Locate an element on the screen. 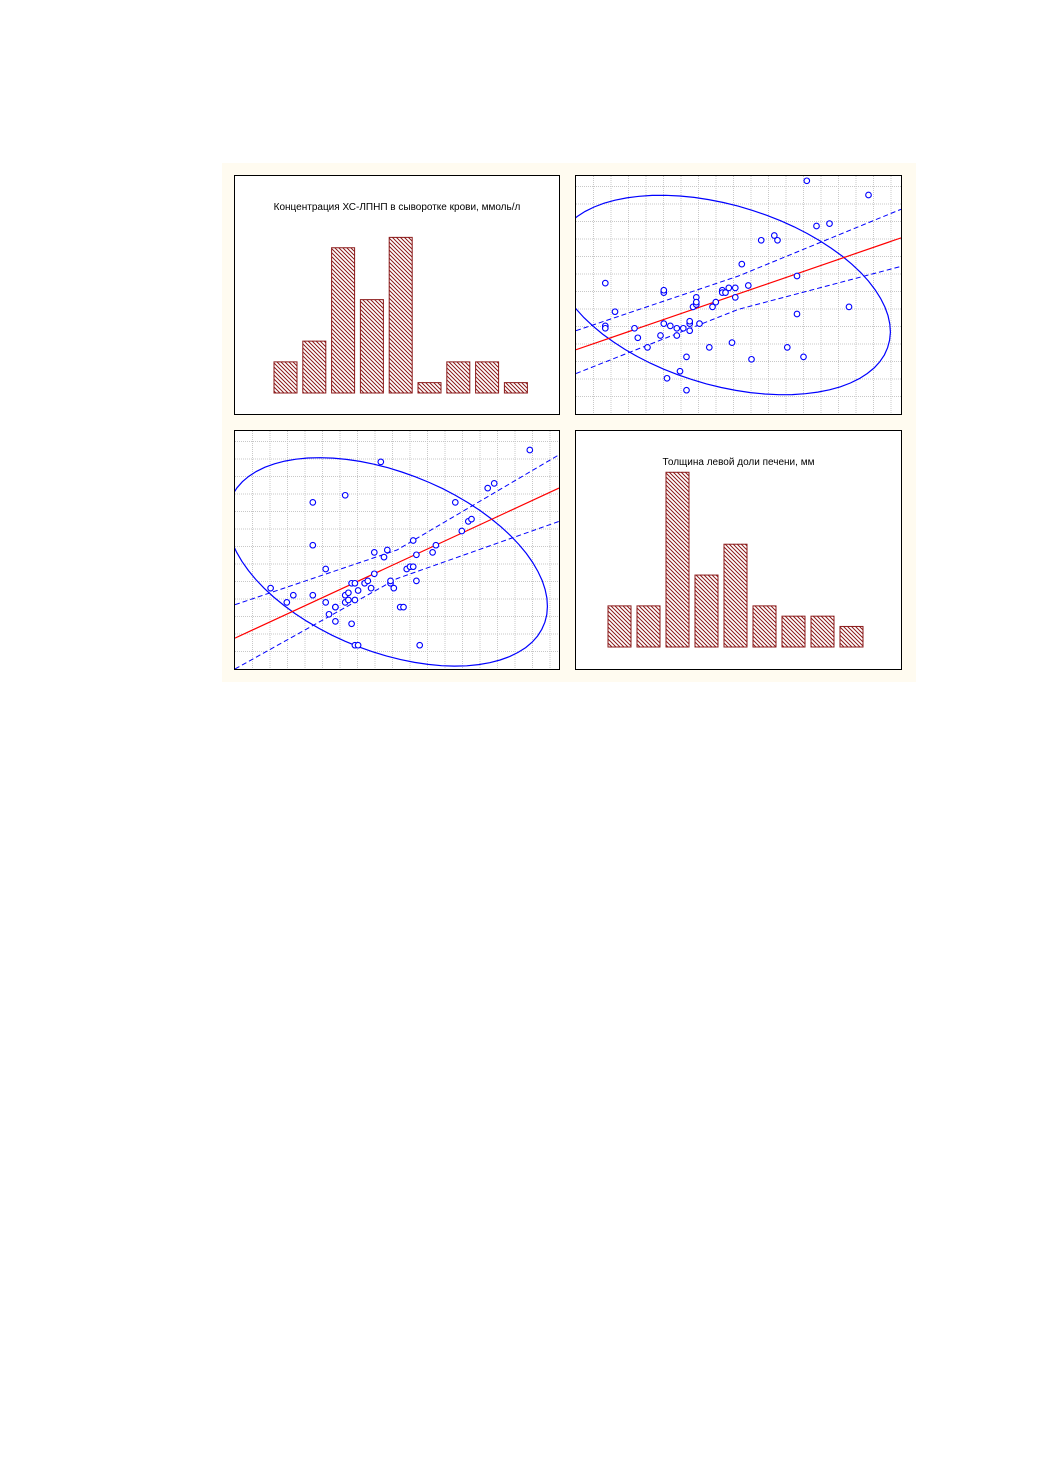 The image size is (1040, 1473). histogram-liver-title: Толщина левой доли печени, мм is located at coordinates (738, 462).